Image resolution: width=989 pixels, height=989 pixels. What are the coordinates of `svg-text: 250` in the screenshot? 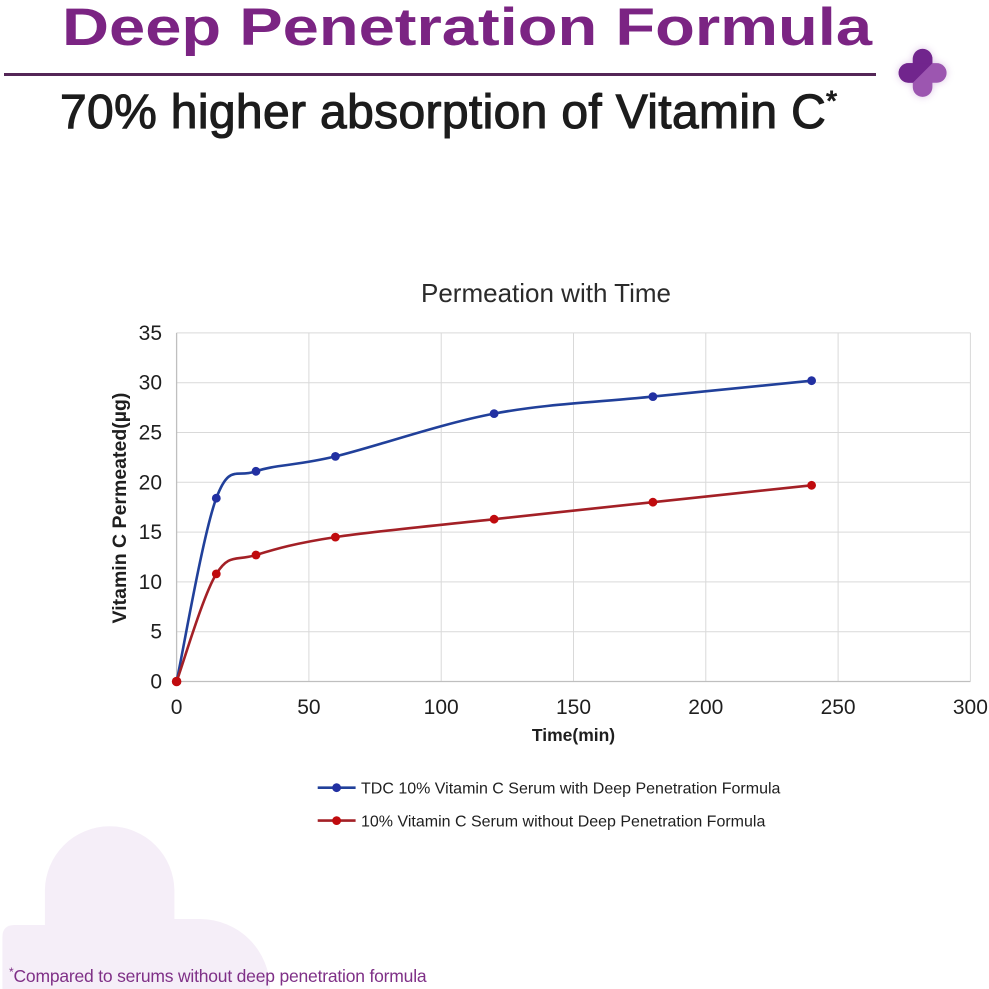 It's located at (838, 707).